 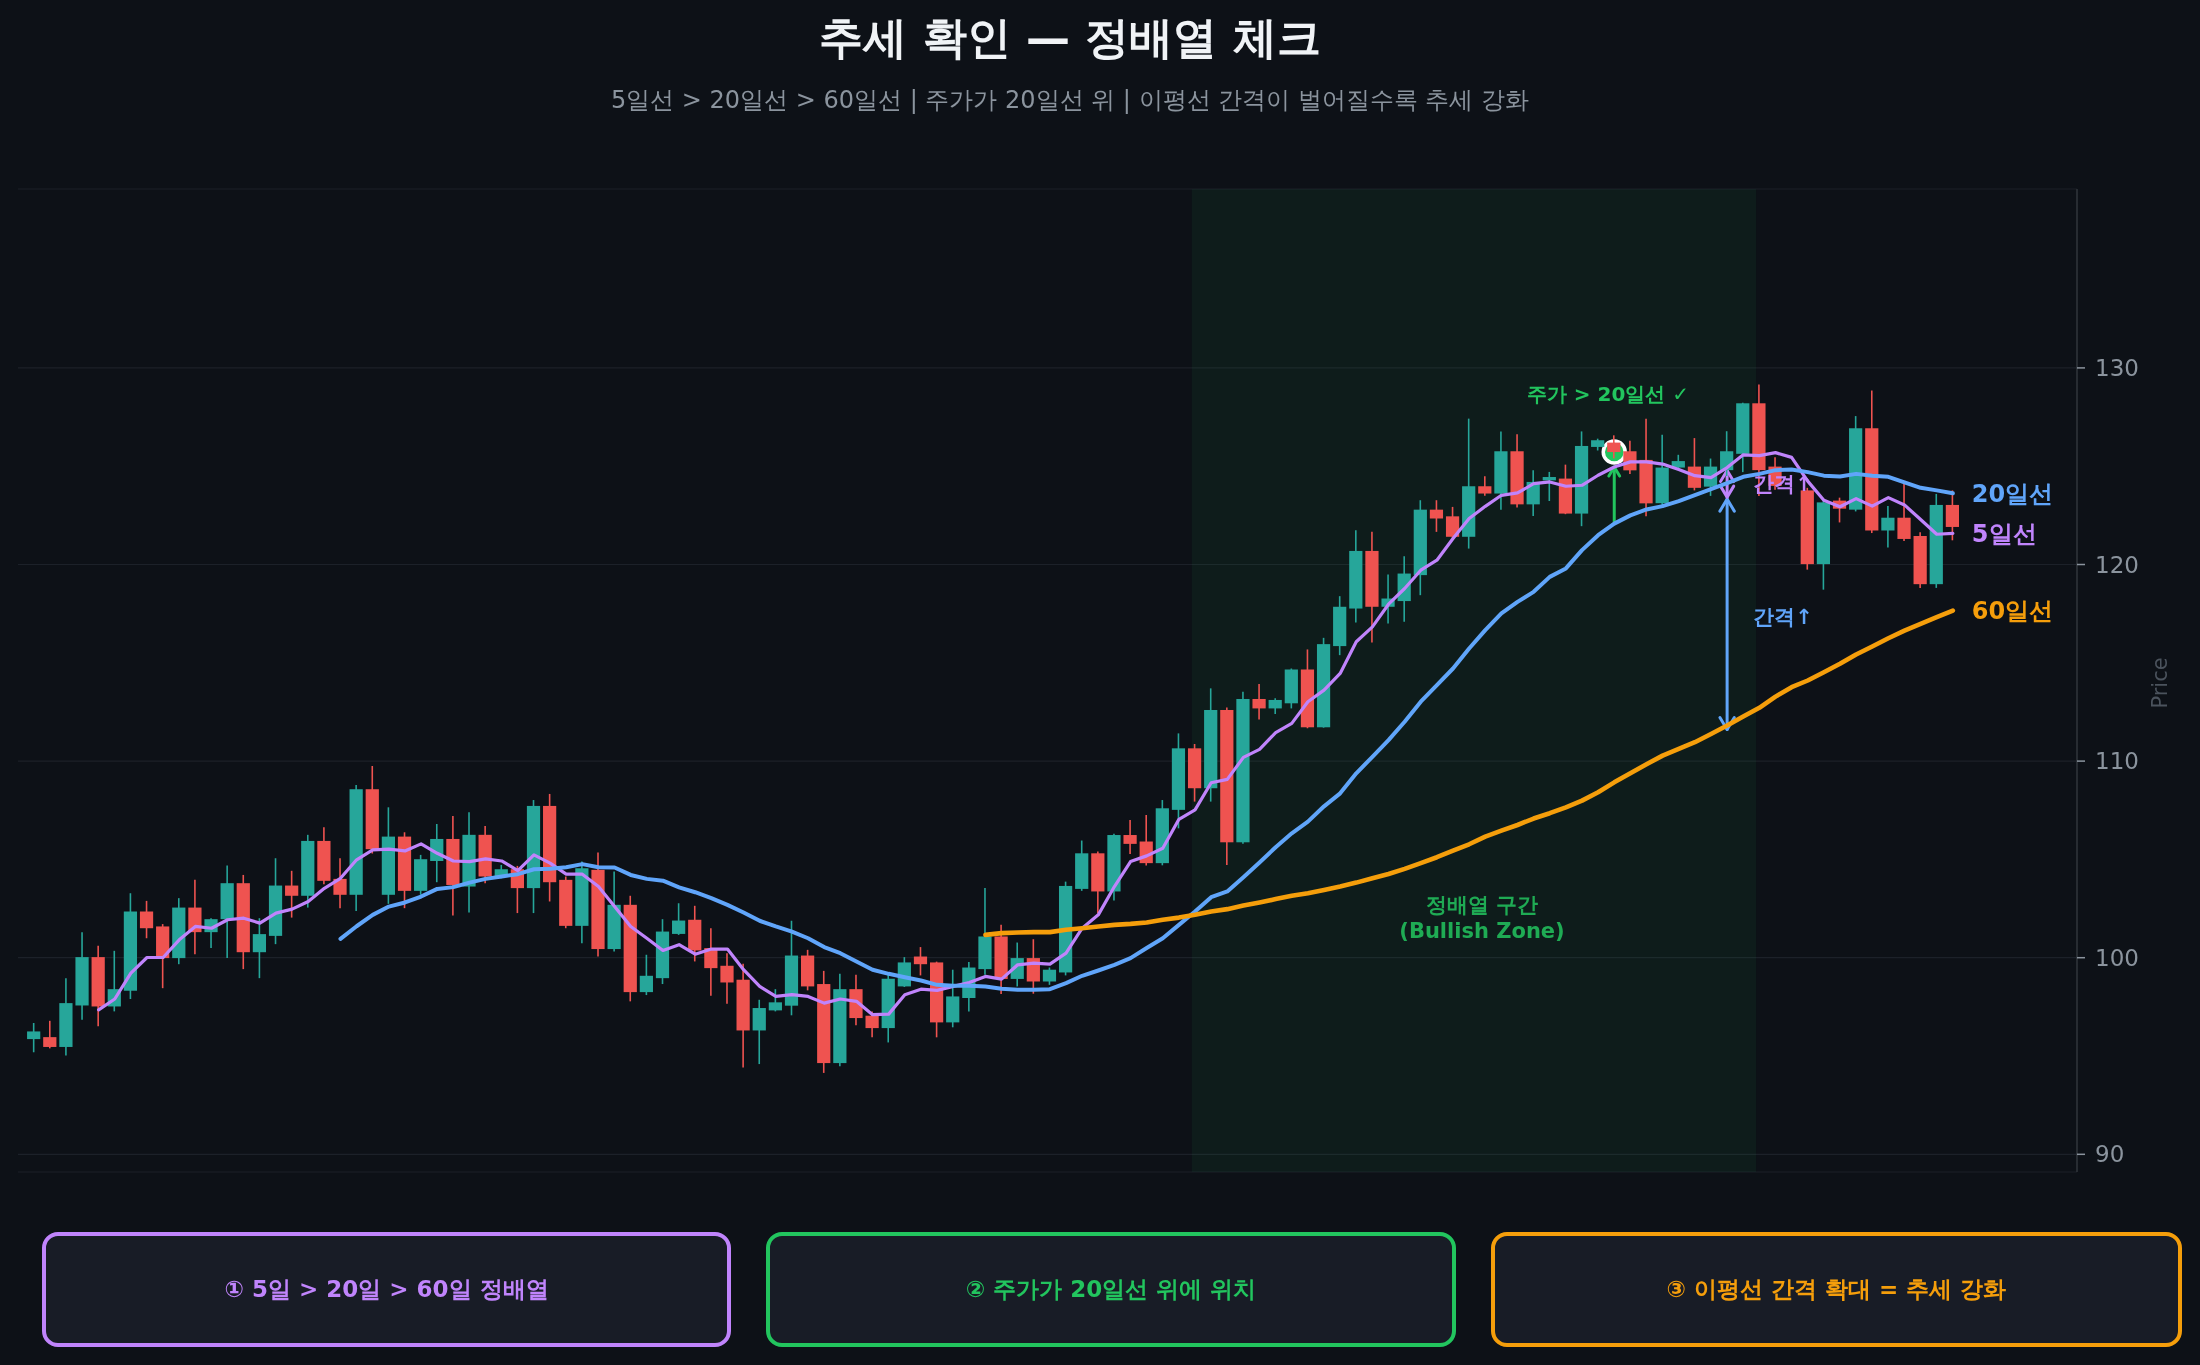 What do you see at coordinates (1783, 617) in the screenshot?
I see `annotation: 간격↑` at bounding box center [1783, 617].